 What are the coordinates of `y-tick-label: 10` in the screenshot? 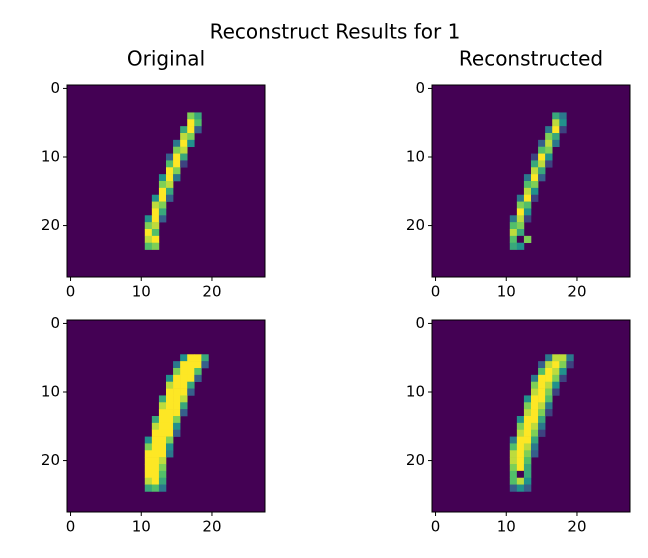 It's located at (50, 157).